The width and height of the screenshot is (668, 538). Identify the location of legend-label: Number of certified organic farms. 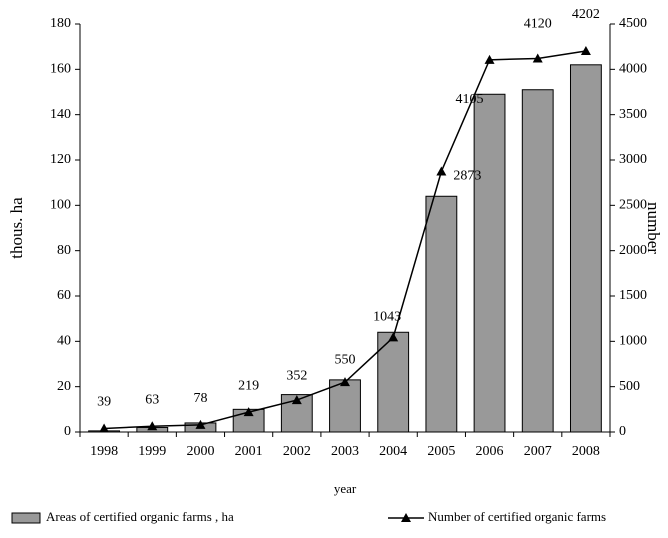
(517, 516).